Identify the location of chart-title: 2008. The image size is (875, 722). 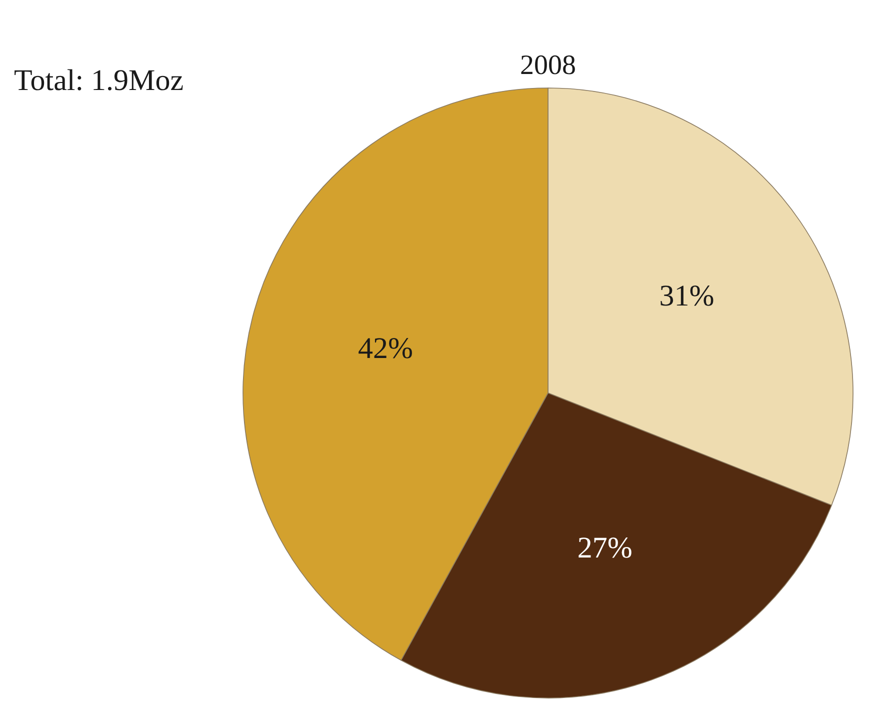
(548, 65).